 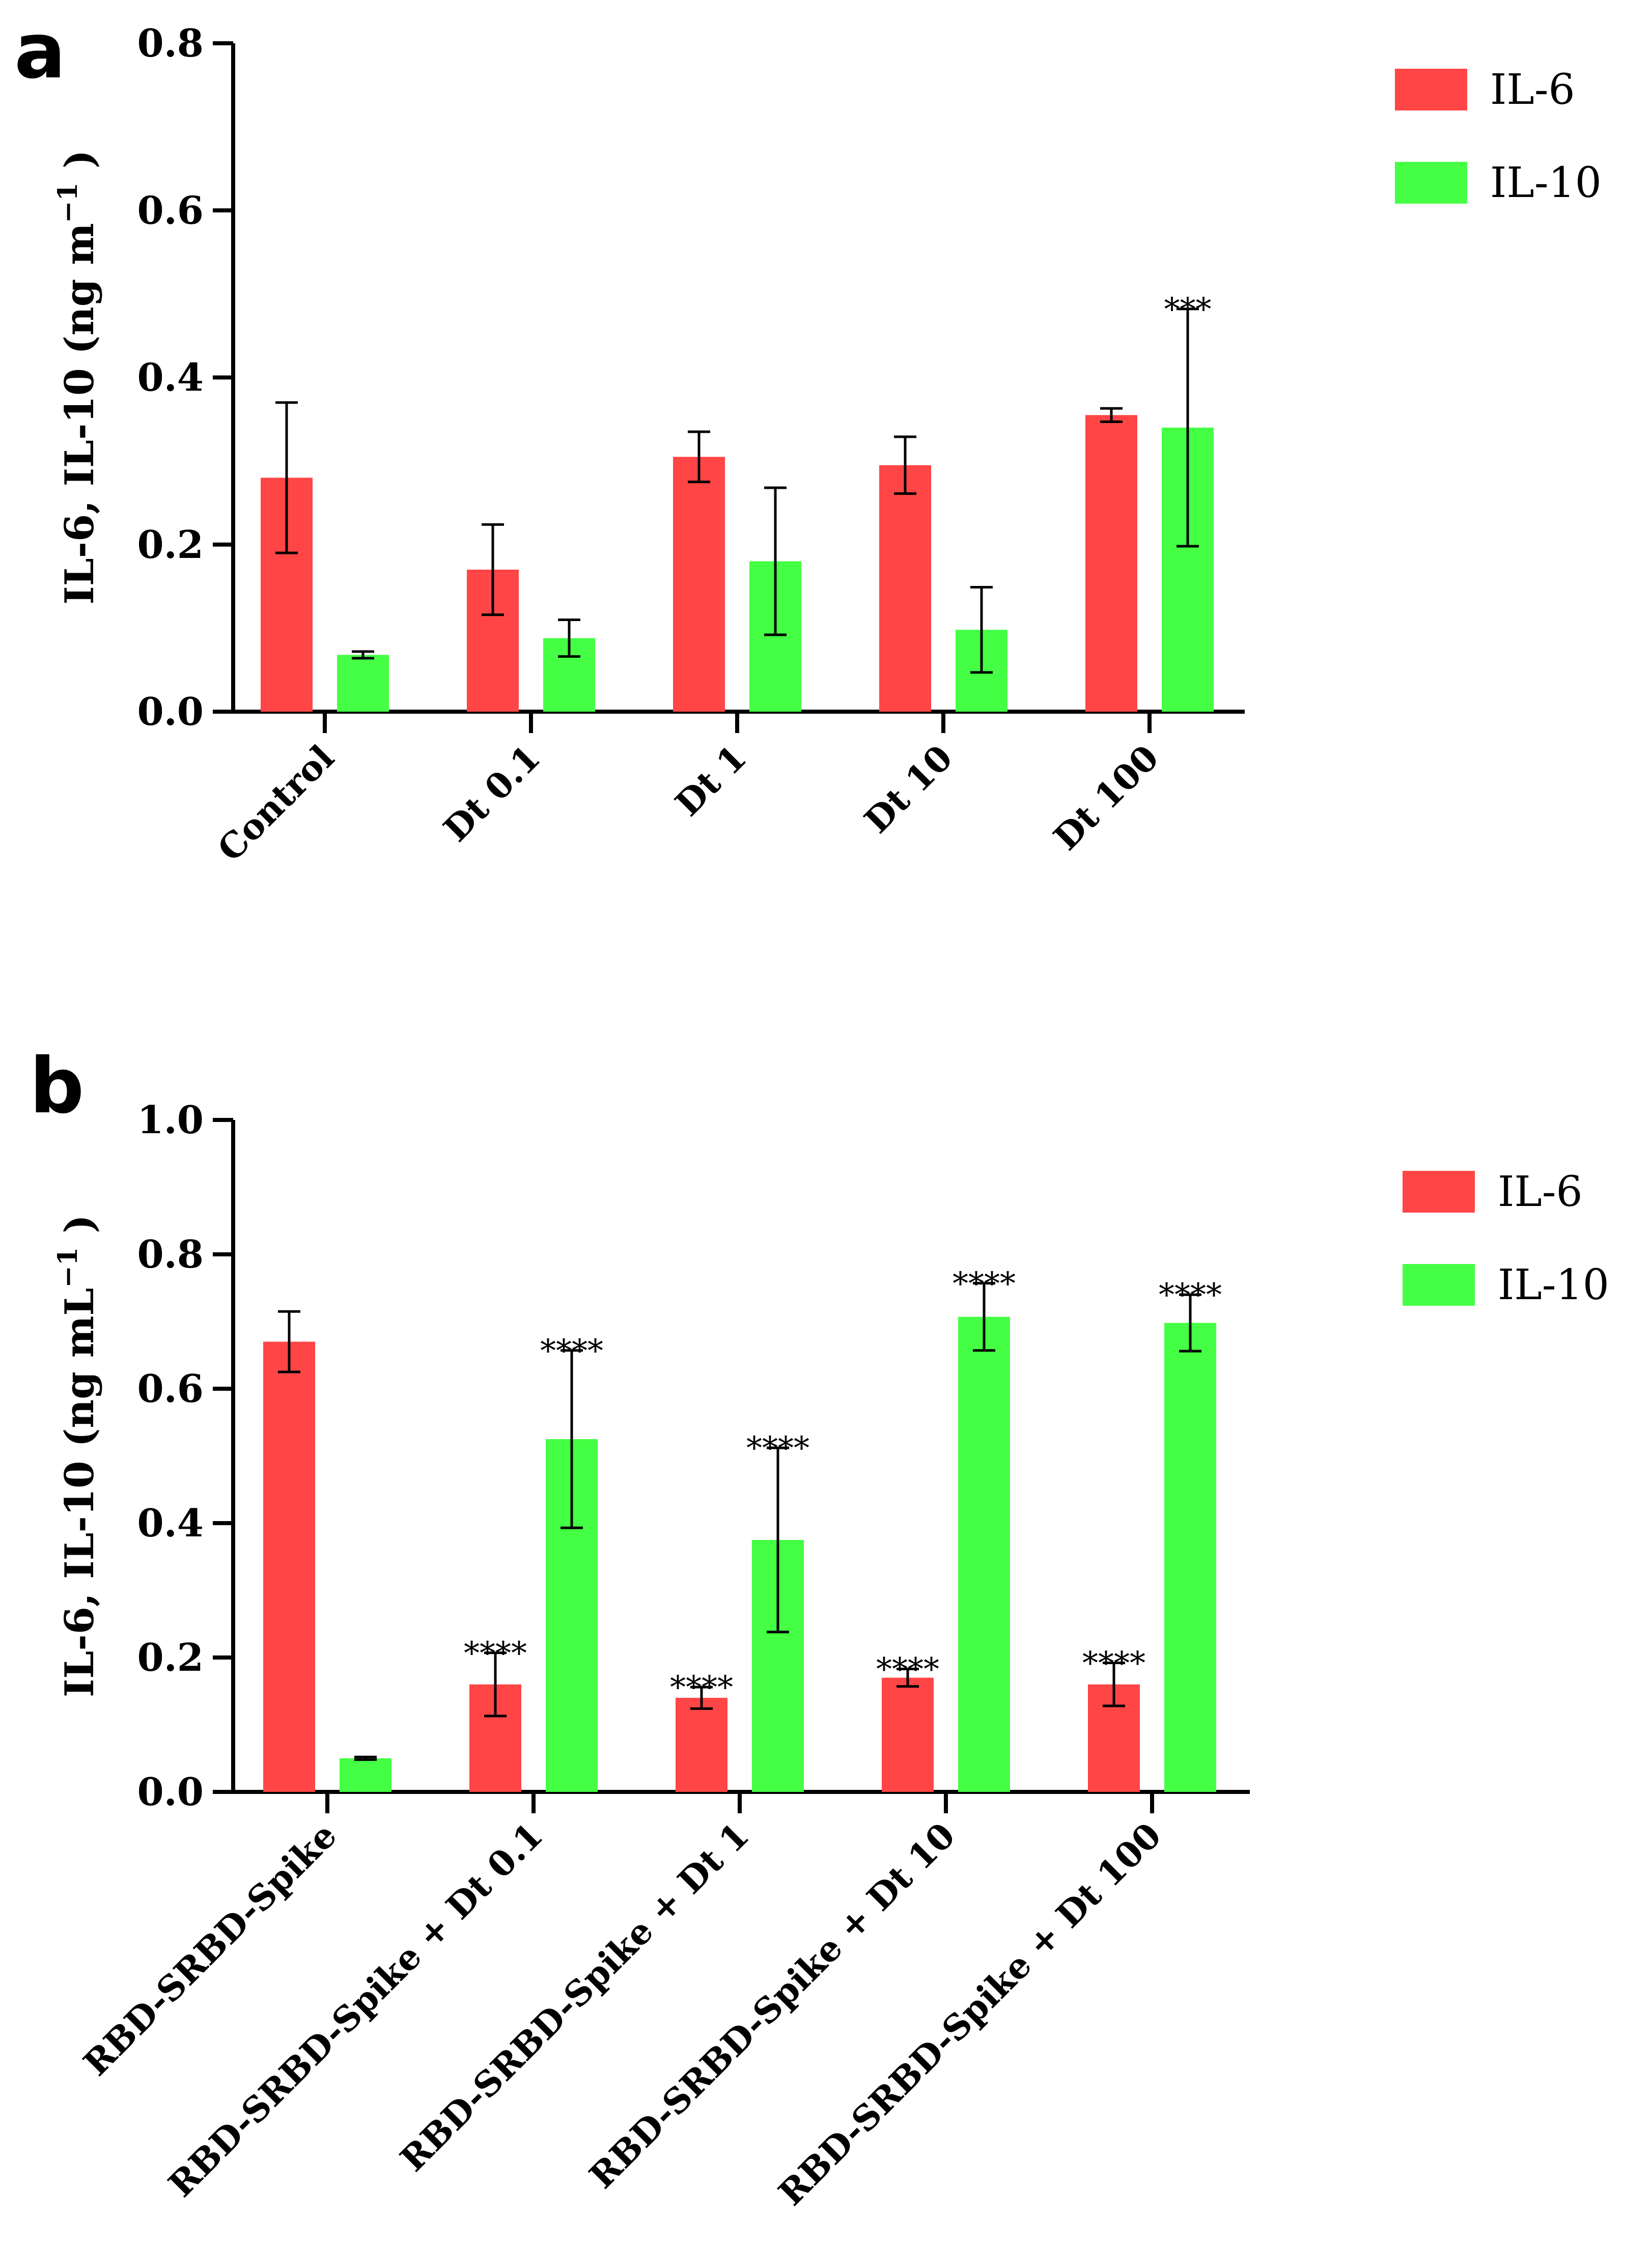 What do you see at coordinates (701, 1687) in the screenshot?
I see `significance-label-b-il-6-rbd-srbd-spike-dt-1: ****` at bounding box center [701, 1687].